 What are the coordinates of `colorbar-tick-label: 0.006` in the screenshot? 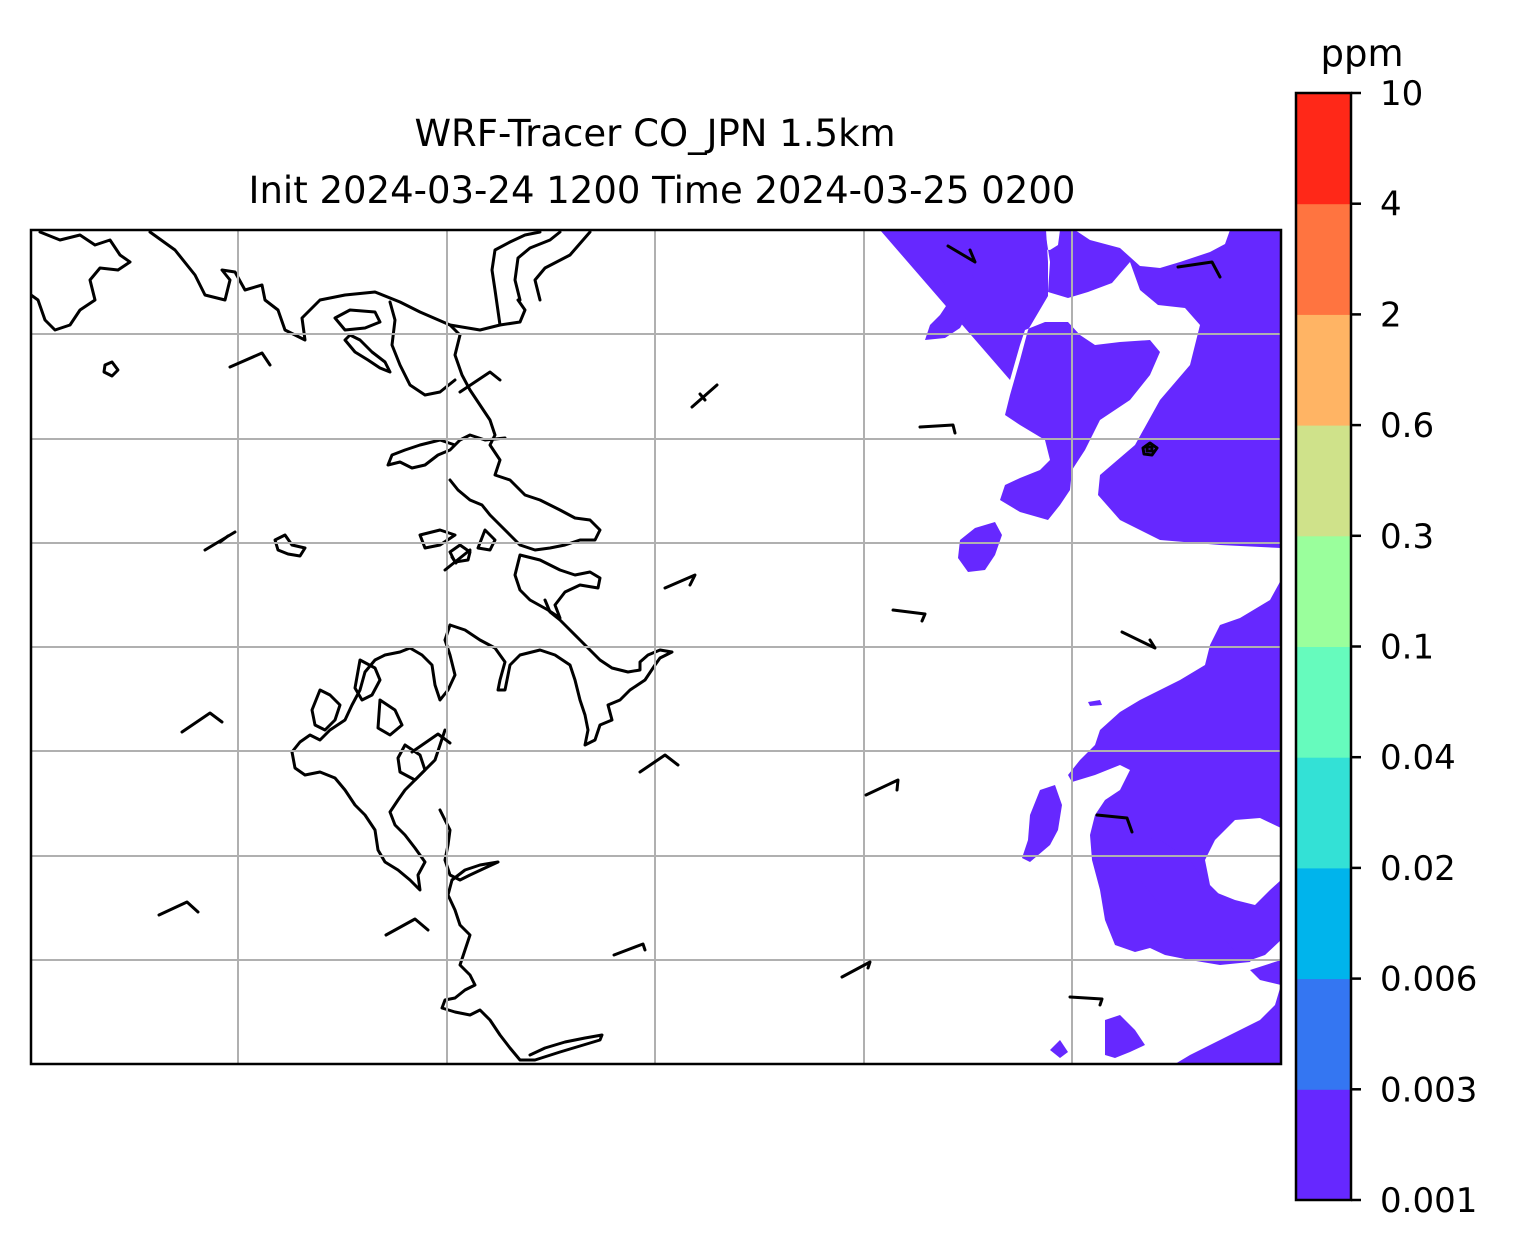 It's located at (1428, 980).